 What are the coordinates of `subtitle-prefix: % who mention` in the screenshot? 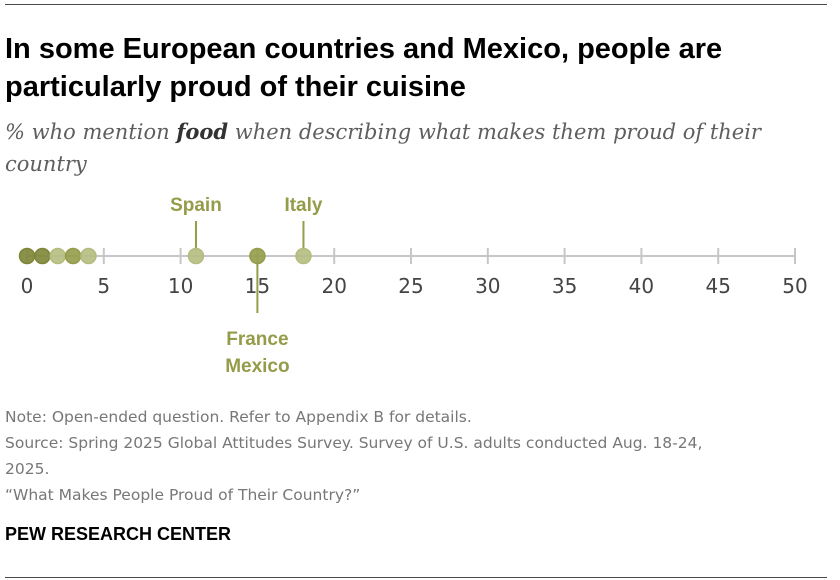 It's located at (91, 132).